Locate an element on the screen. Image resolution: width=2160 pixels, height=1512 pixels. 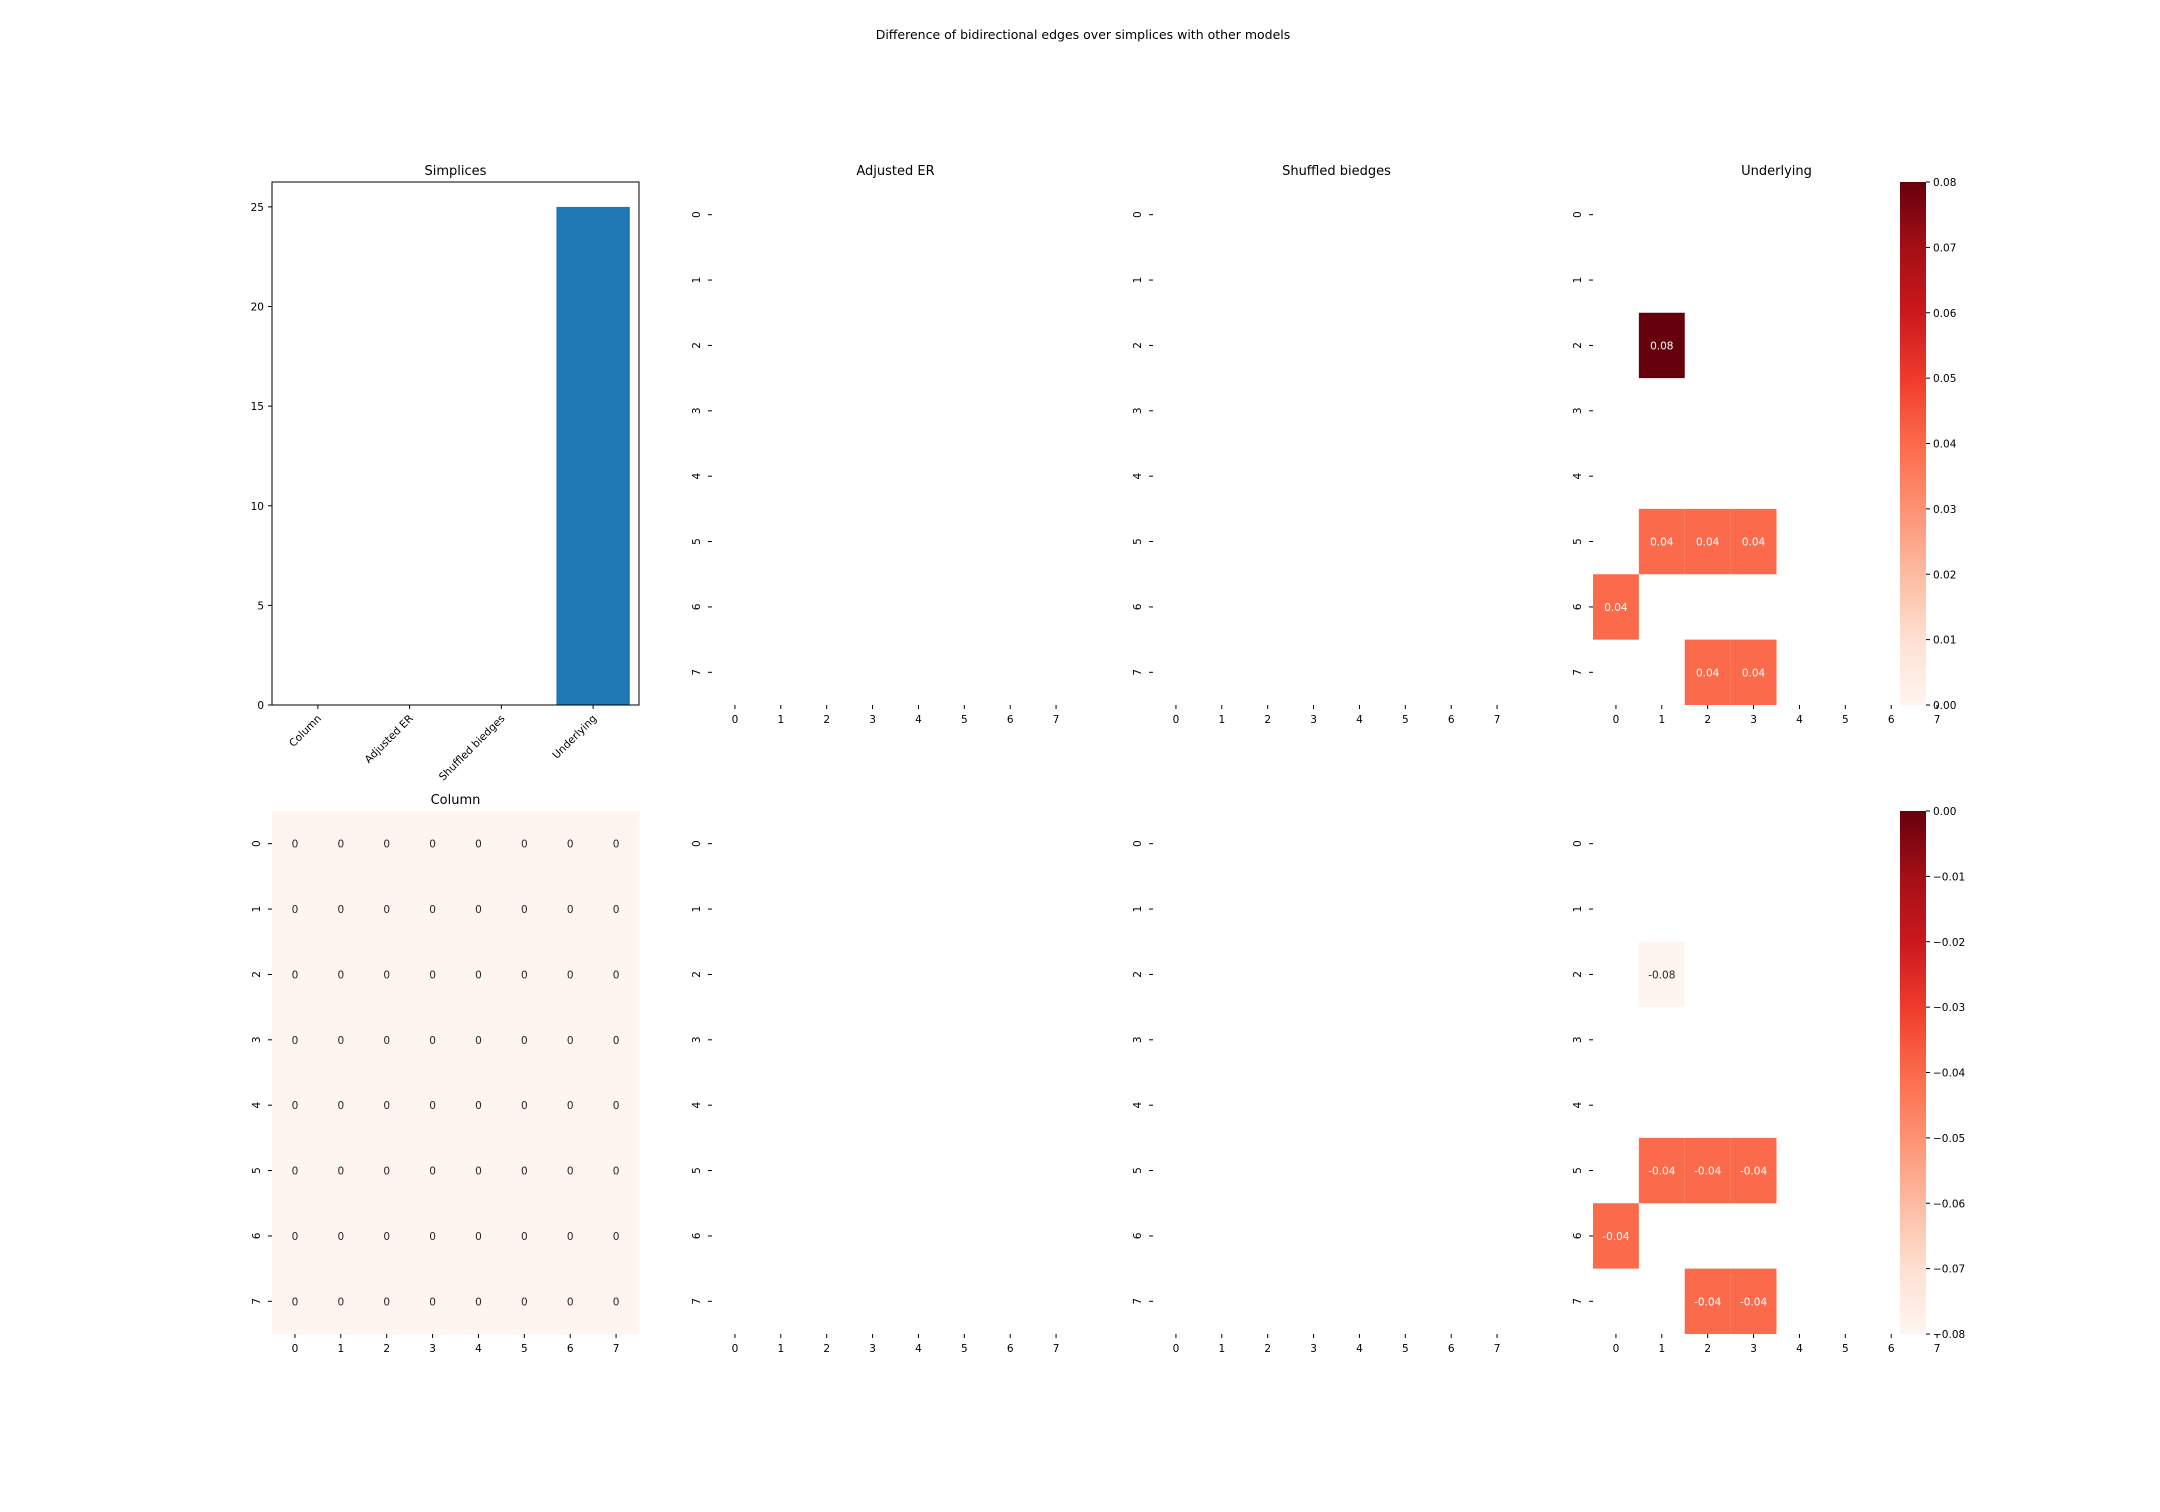
x-tick-label: Column is located at coordinates (305, 731).